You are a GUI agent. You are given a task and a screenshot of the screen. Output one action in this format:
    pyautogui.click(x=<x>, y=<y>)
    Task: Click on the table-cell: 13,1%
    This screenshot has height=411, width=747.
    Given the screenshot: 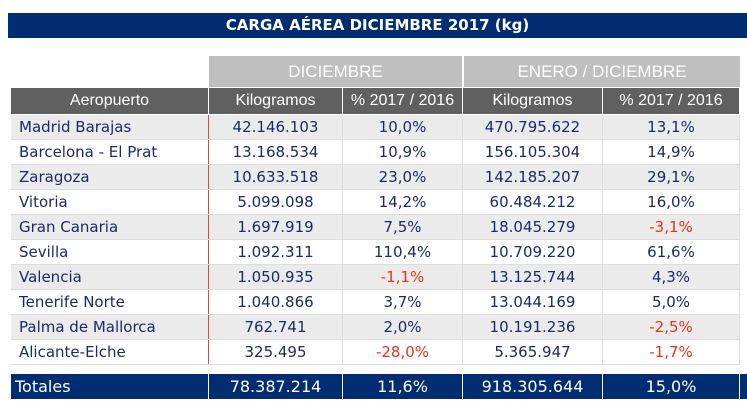 What is the action you would take?
    pyautogui.click(x=671, y=127)
    